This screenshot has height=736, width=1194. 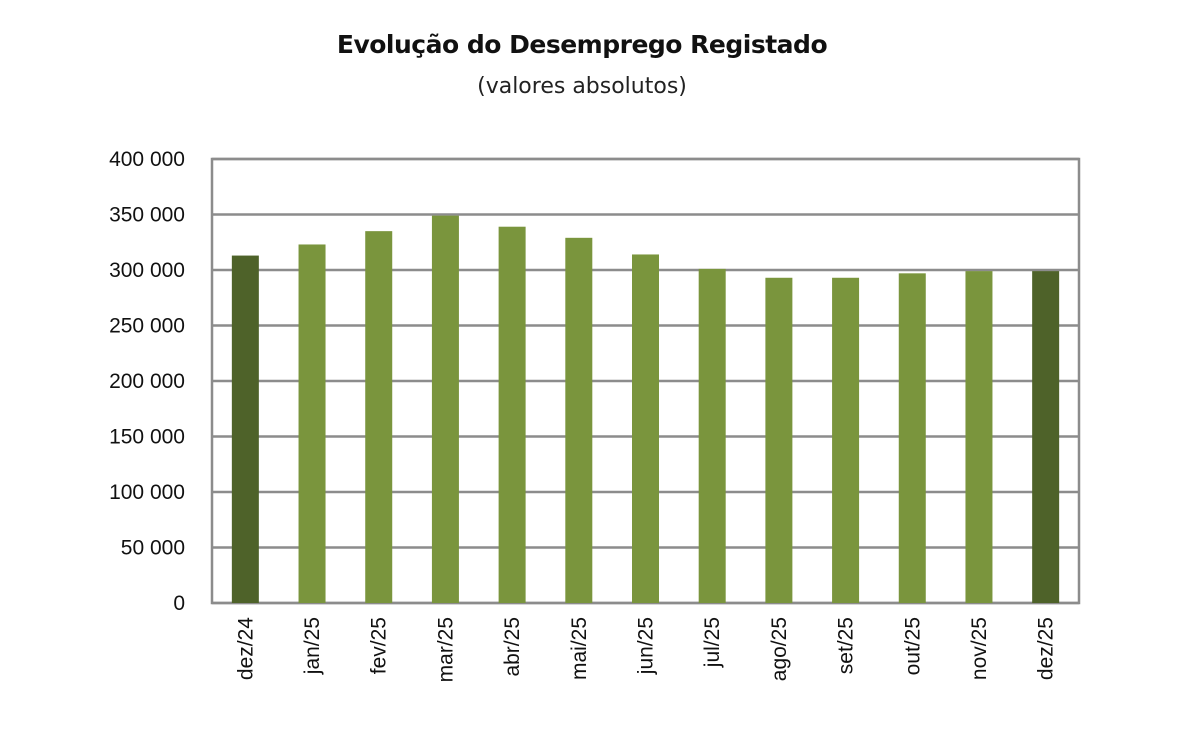 I want to click on x-tick-label: dez/25, so click(x=1046, y=648).